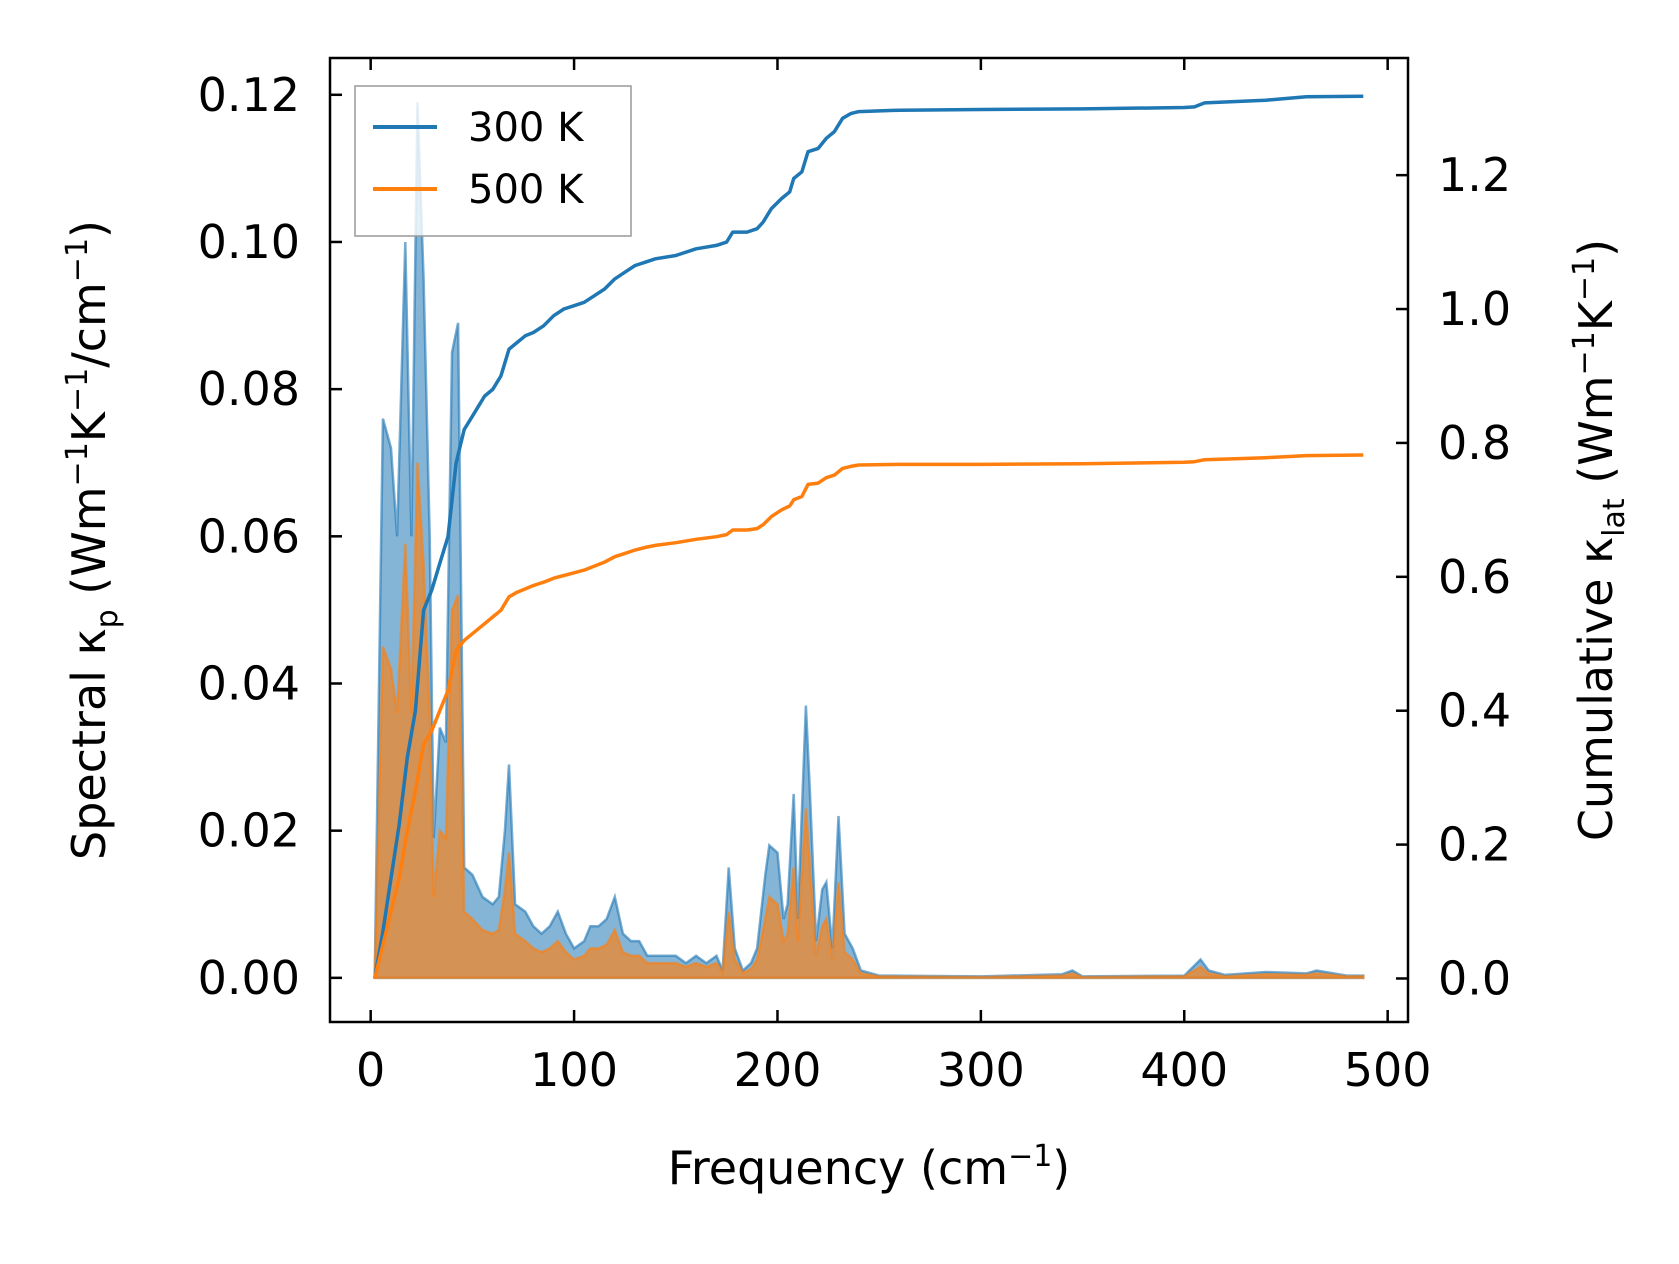 Image resolution: width=1679 pixels, height=1264 pixels. Describe the element at coordinates (92, 540) in the screenshot. I see `left-y-axis-title: Spectral κp (Wm−1K−1/cm−1)` at that location.